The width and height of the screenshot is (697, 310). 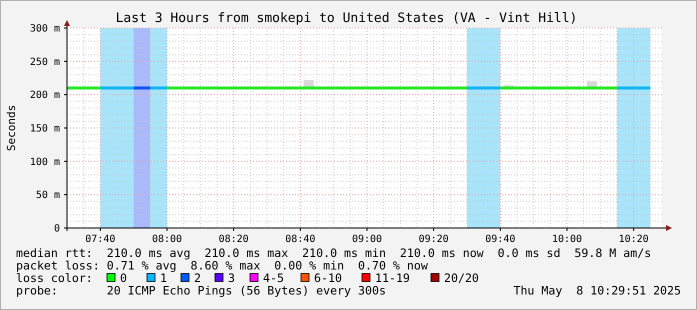 I want to click on x-tick-label: 08:40, so click(x=300, y=239).